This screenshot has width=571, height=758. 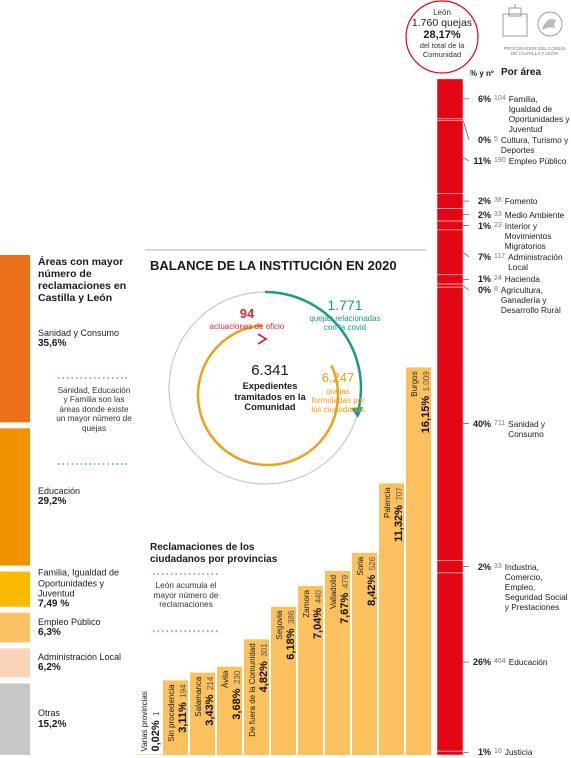 I want to click on leon-area-label: 2% 33 Medio Ambiente, so click(x=520, y=215).